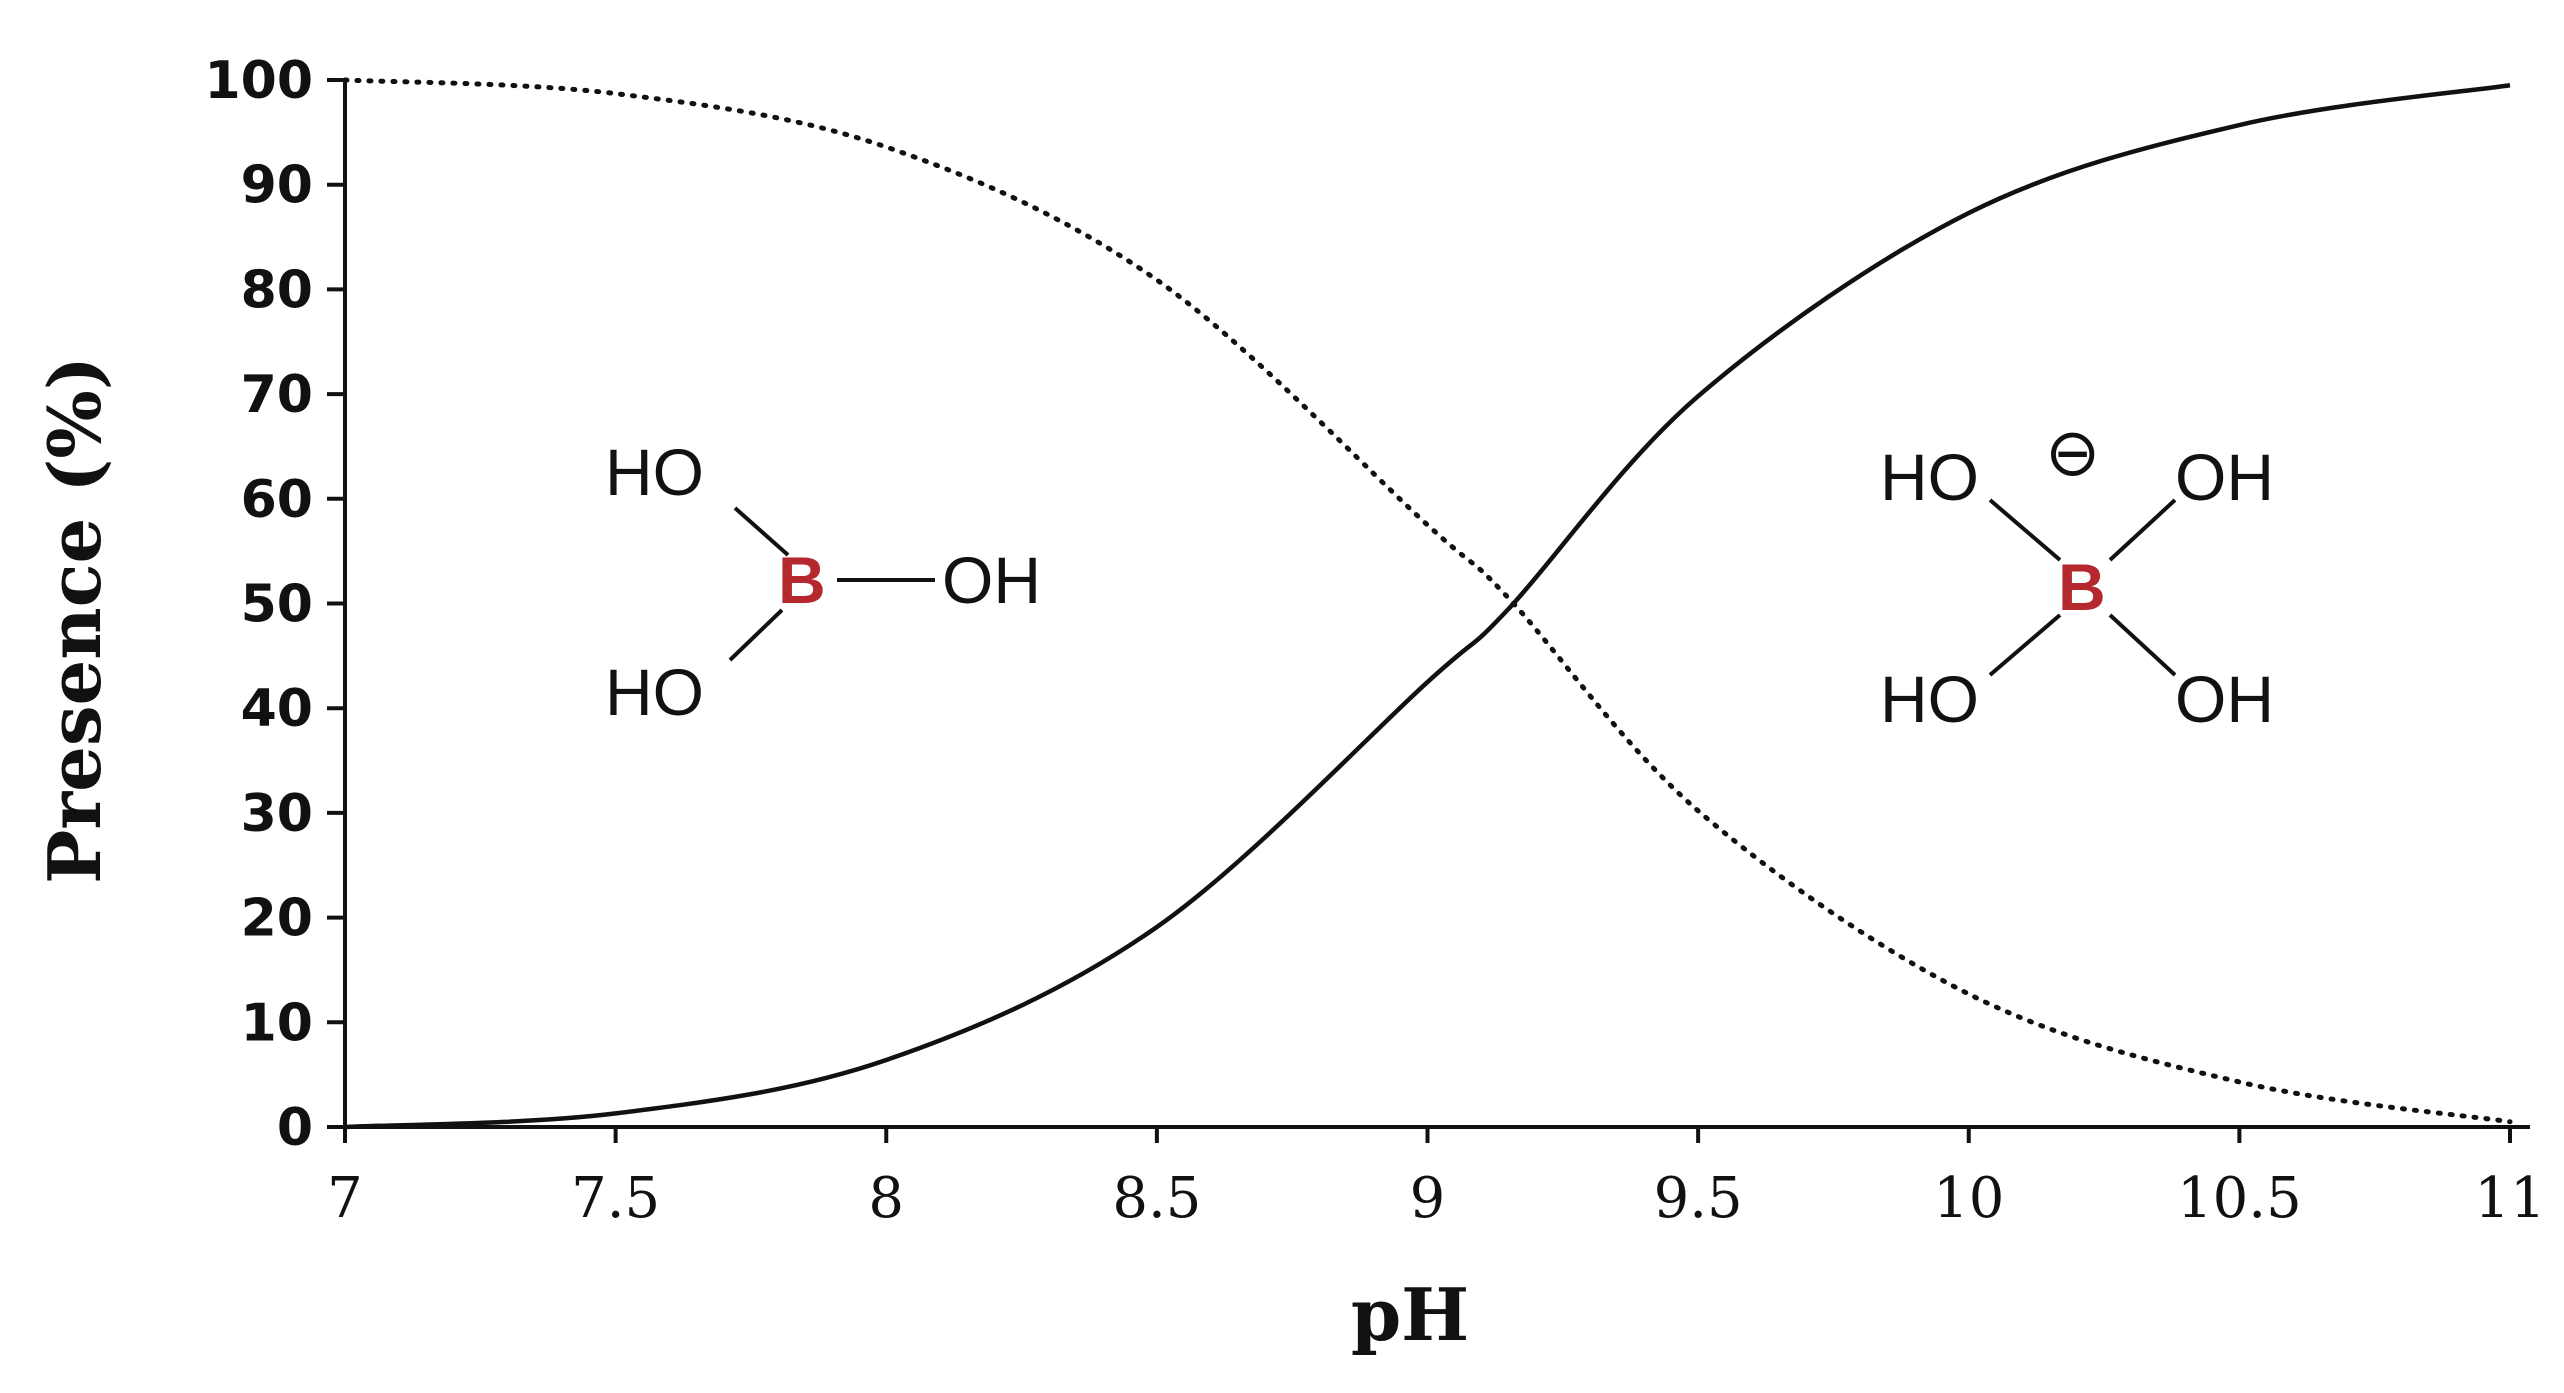 The image size is (2564, 1393). I want to click on y-tick-label: 30, so click(277, 814).